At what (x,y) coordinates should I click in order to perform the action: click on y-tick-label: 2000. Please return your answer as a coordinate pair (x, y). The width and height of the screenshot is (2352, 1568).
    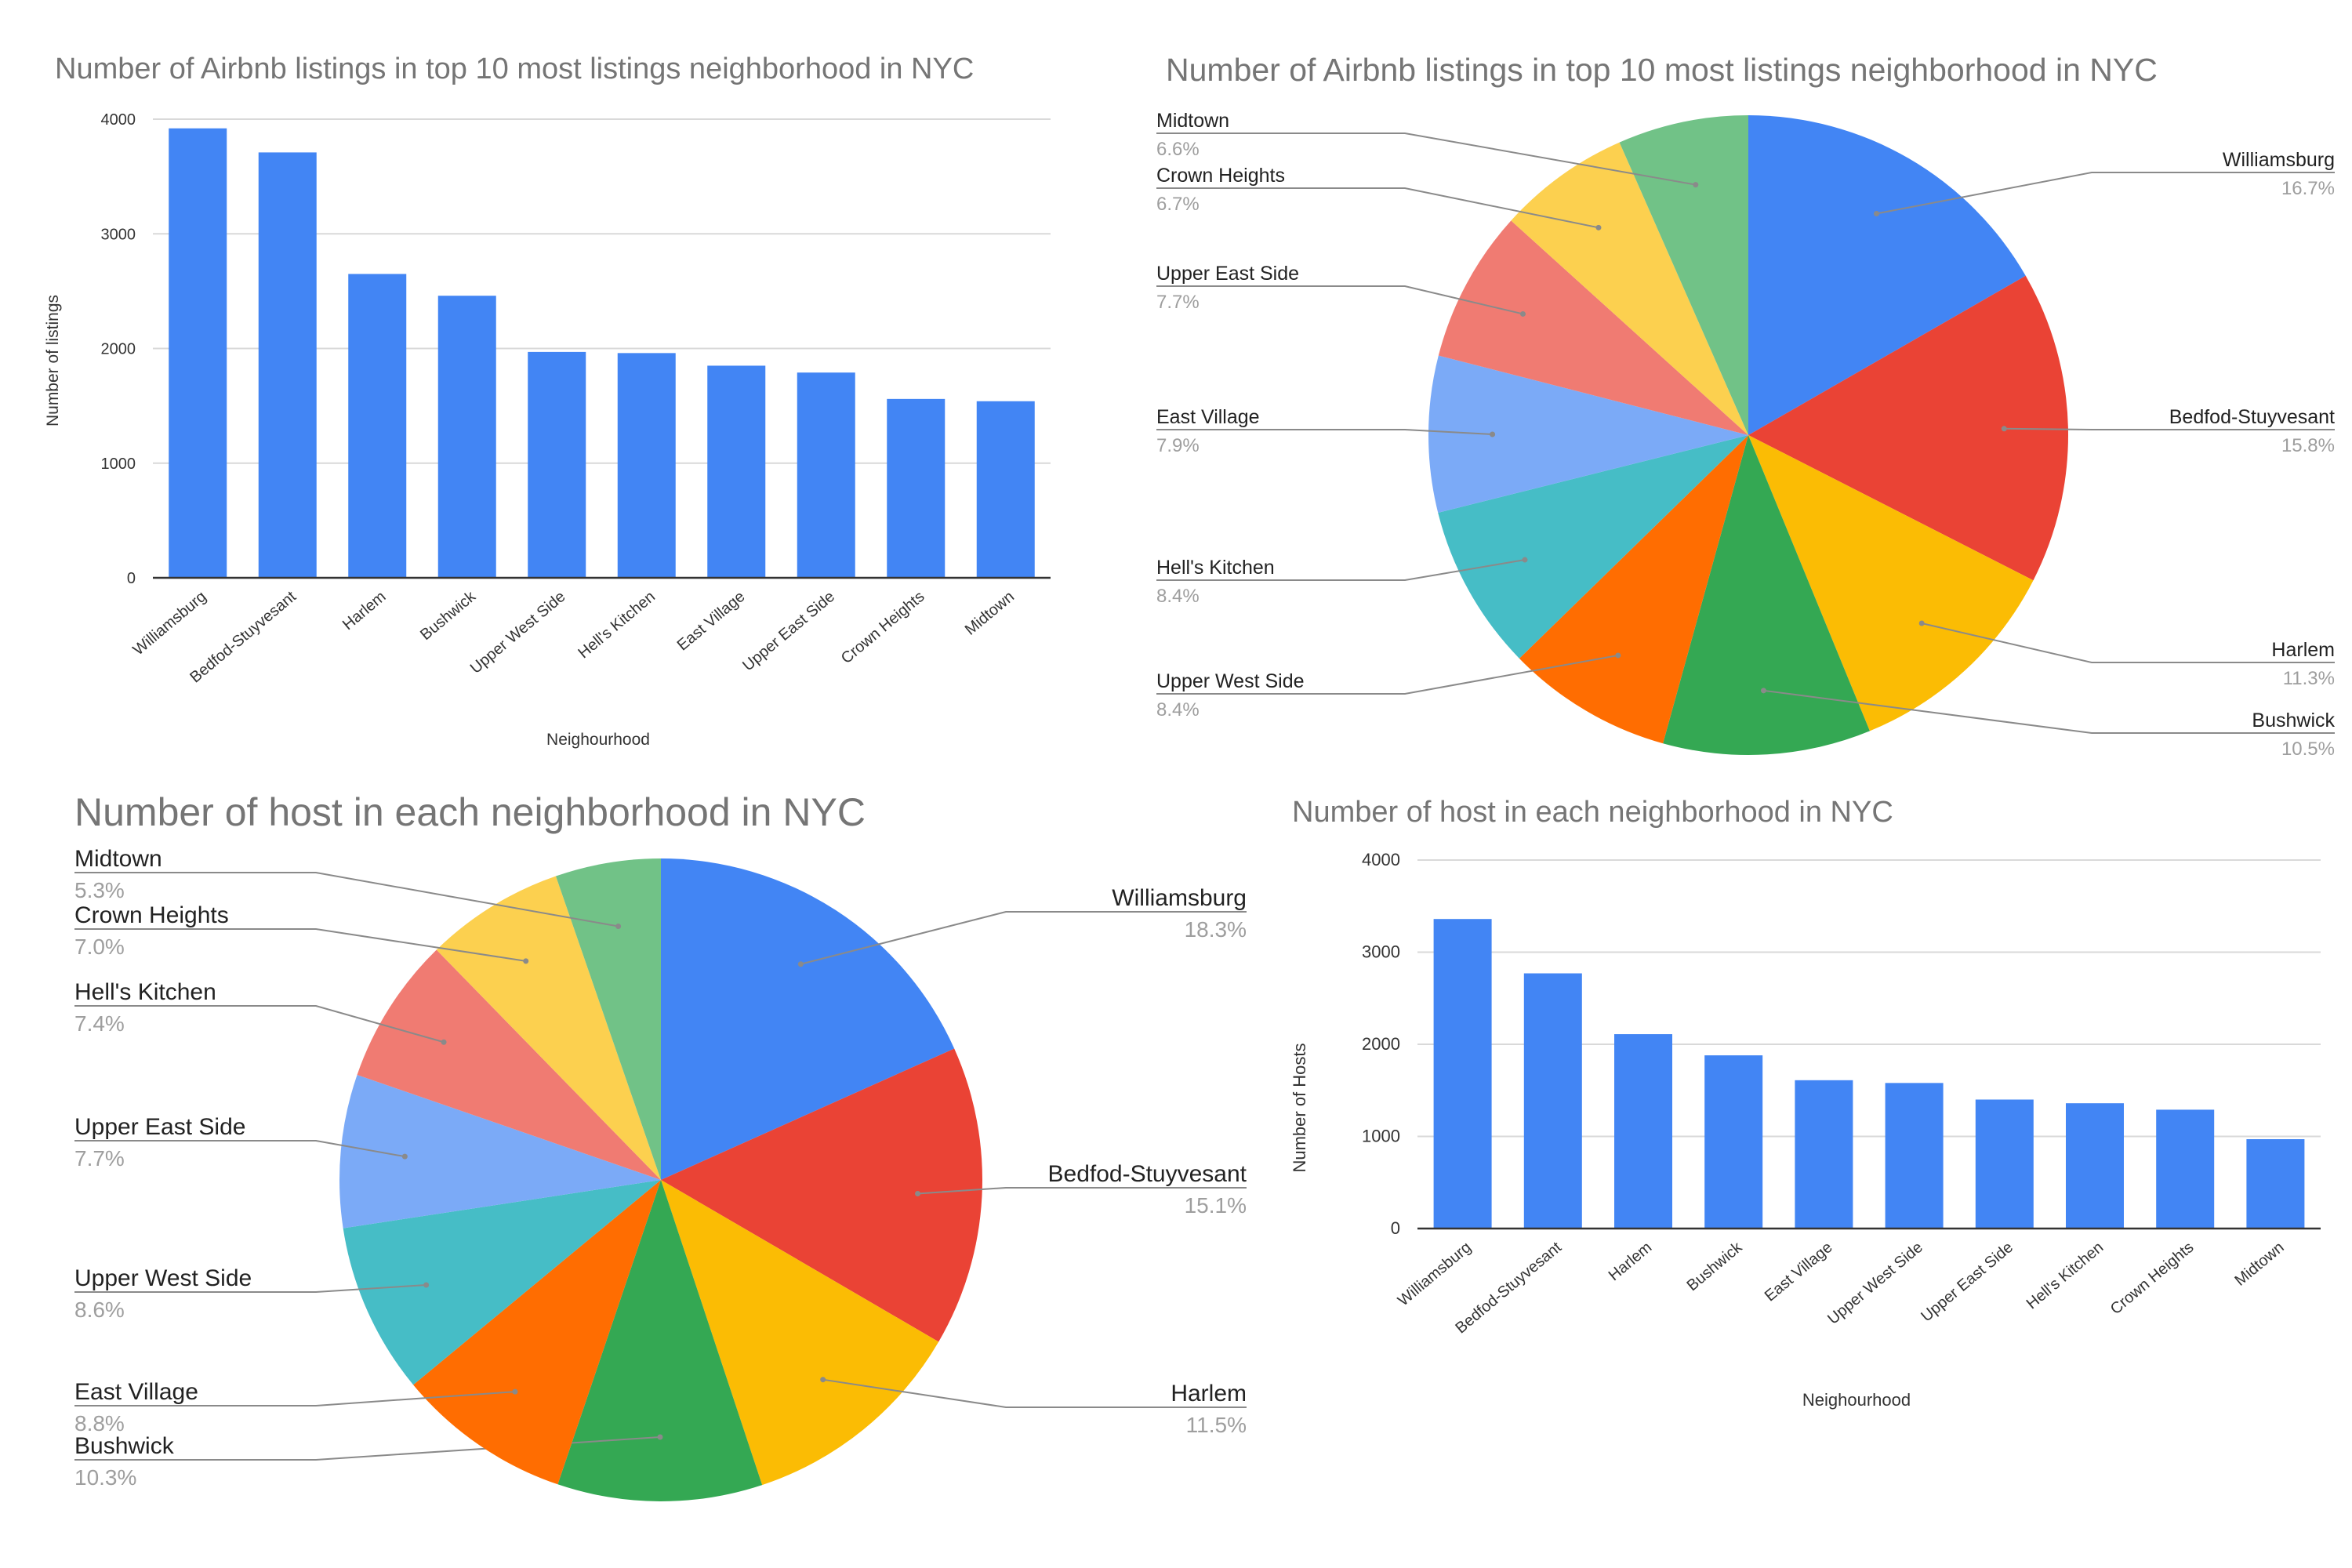
    Looking at the image, I should click on (1381, 1044).